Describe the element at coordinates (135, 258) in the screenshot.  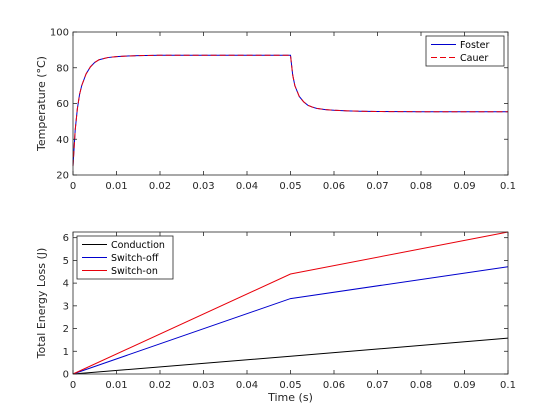
I see `legend-label: Switch-off` at that location.